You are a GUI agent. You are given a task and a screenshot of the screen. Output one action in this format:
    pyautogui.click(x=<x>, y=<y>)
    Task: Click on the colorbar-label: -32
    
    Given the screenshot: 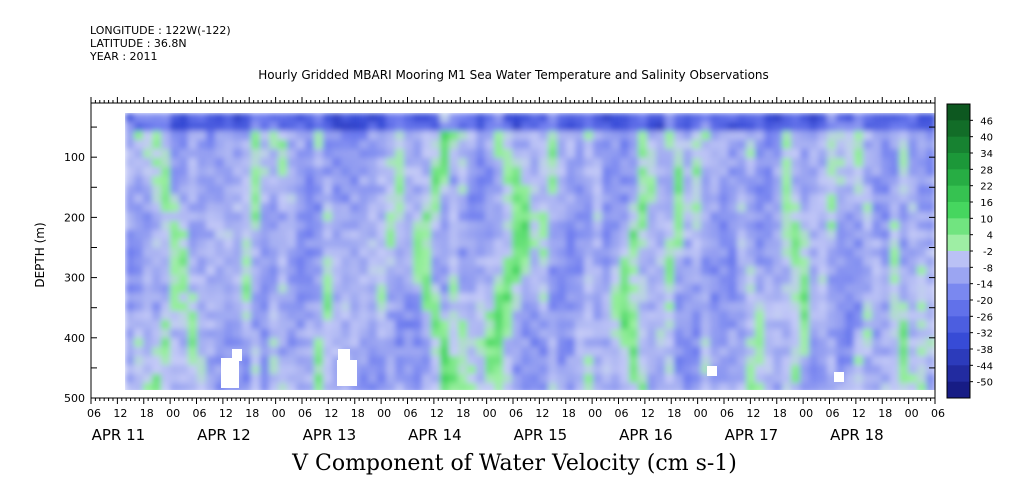 What is the action you would take?
    pyautogui.click(x=985, y=334)
    